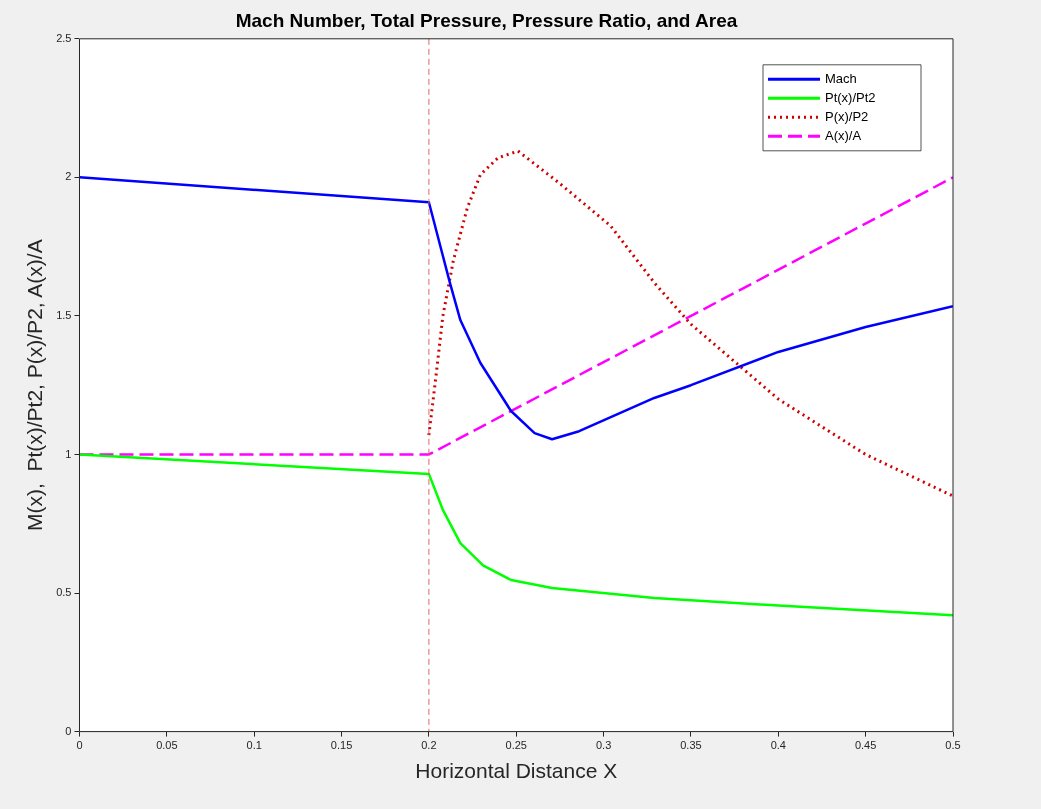 The width and height of the screenshot is (1041, 809). Describe the element at coordinates (486, 20) in the screenshot. I see `chart-title: Mach Number, Total Pressure, Pressure Ratio, and Area` at that location.